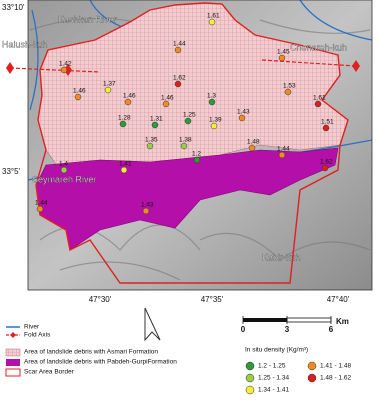 The image size is (380, 400). What do you see at coordinates (87, 19) in the screenshot?
I see `place-label: Kashkan River` at bounding box center [87, 19].